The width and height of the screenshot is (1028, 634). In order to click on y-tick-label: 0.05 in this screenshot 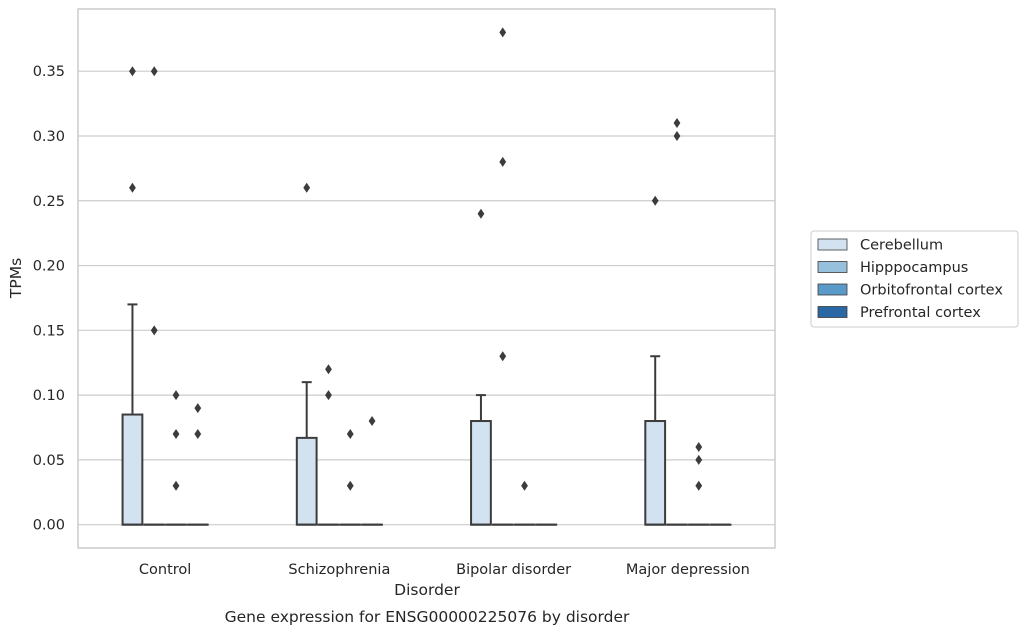, I will do `click(49, 461)`.